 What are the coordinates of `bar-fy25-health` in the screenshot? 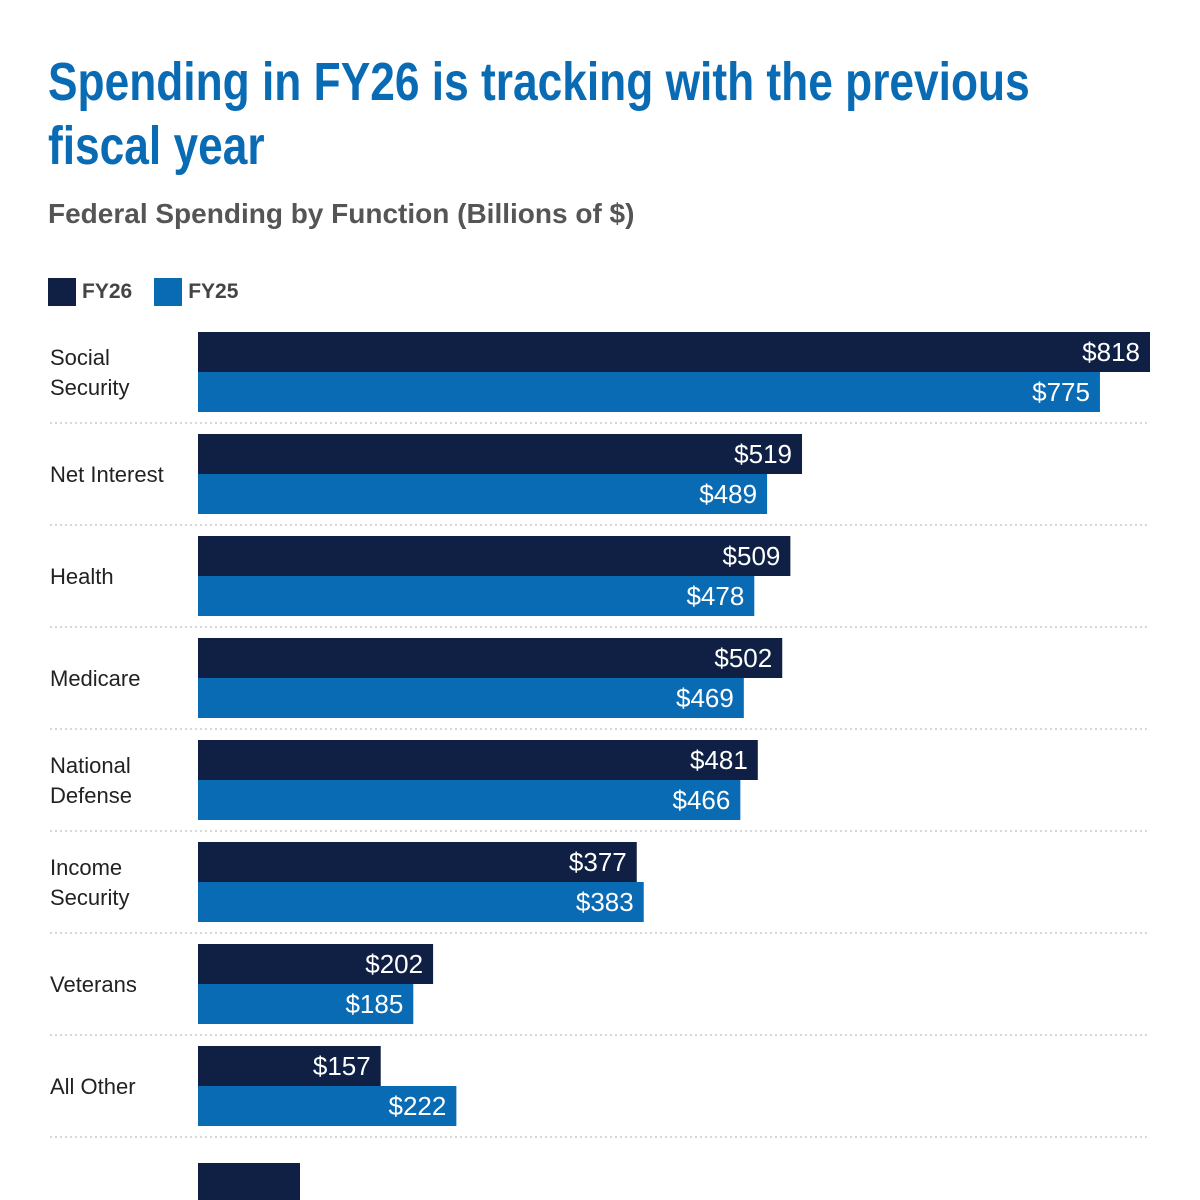 It's located at (476, 596).